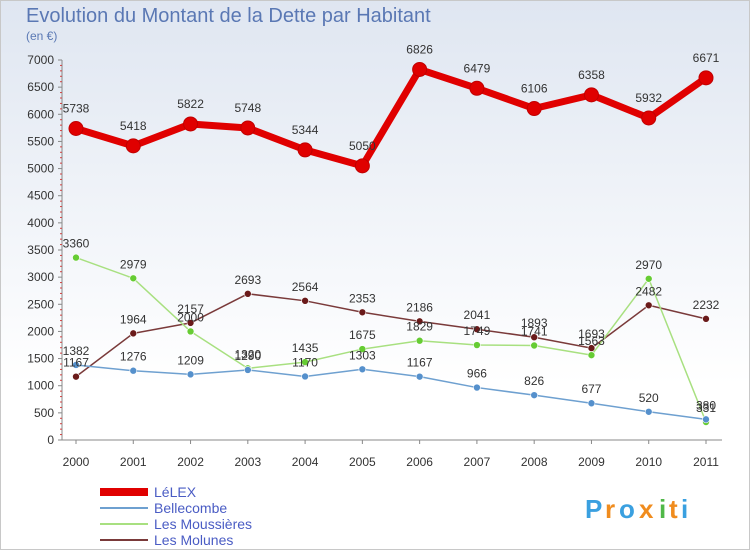 This screenshot has height=550, width=750. Describe the element at coordinates (175, 492) in the screenshot. I see `legend-label: LéLEX` at that location.